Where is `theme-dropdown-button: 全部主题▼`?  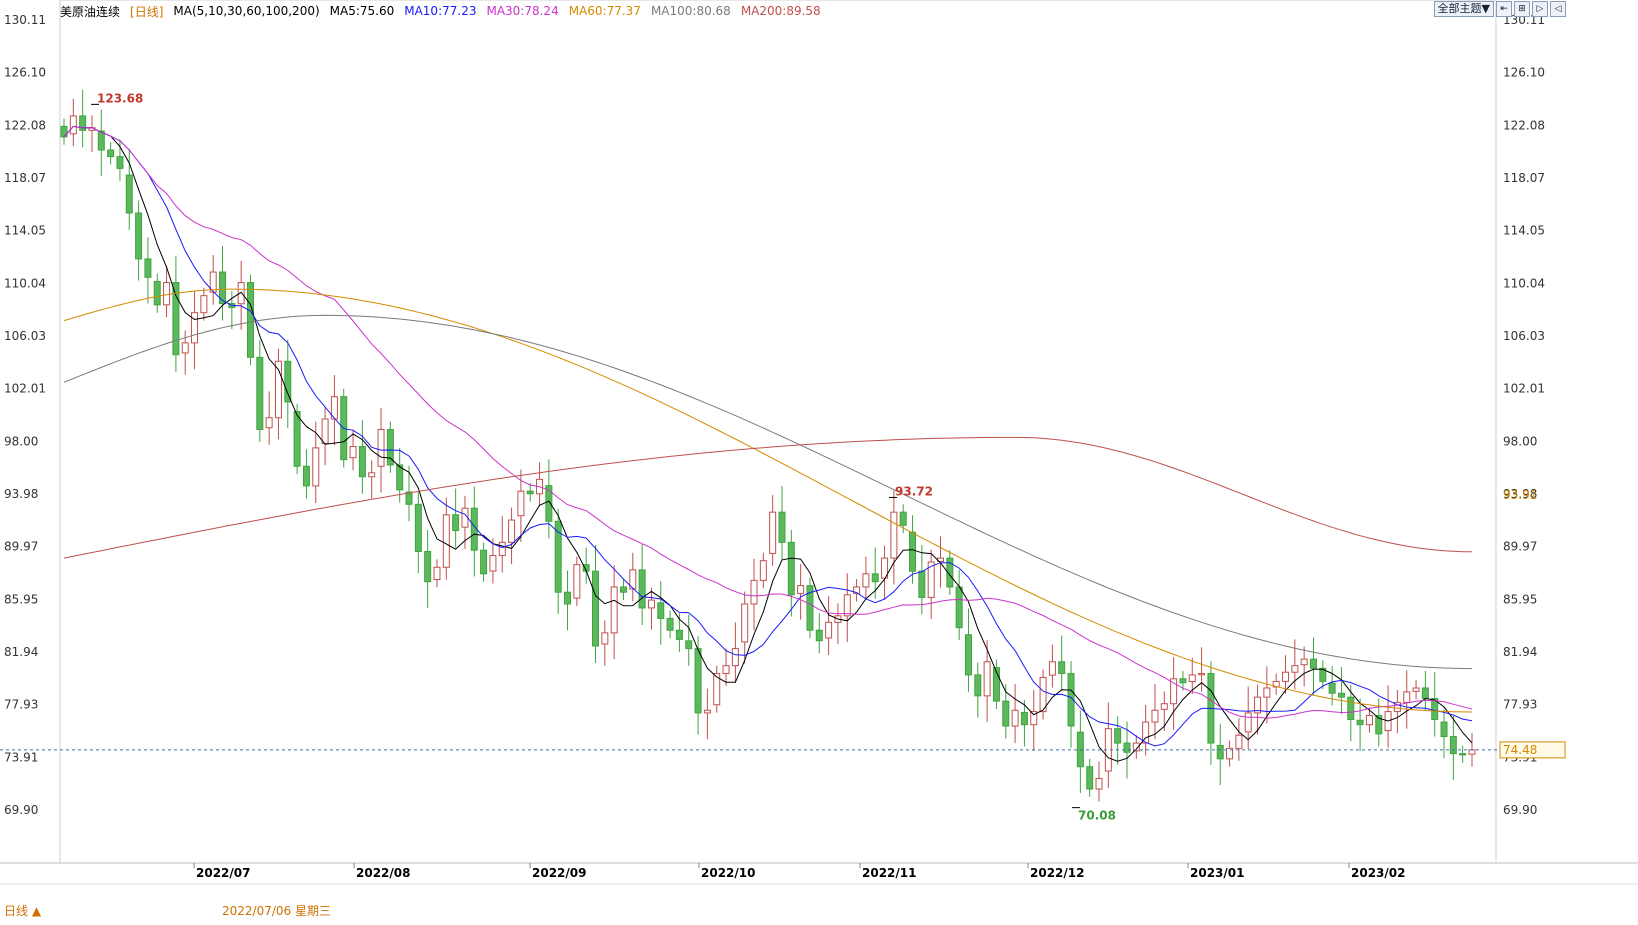 theme-dropdown-button: 全部主题▼ is located at coordinates (1463, 9).